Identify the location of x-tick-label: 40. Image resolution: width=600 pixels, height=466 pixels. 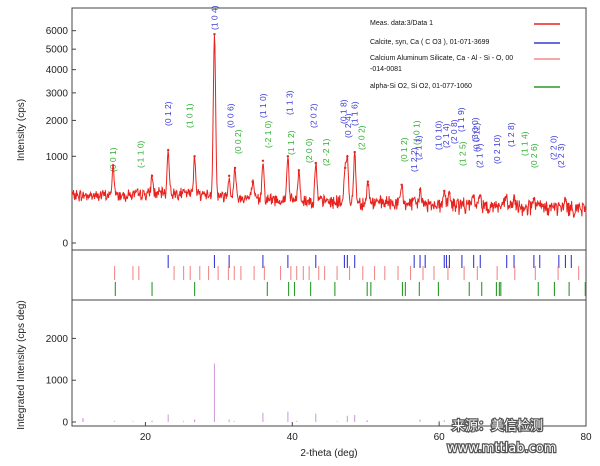
(293, 437).